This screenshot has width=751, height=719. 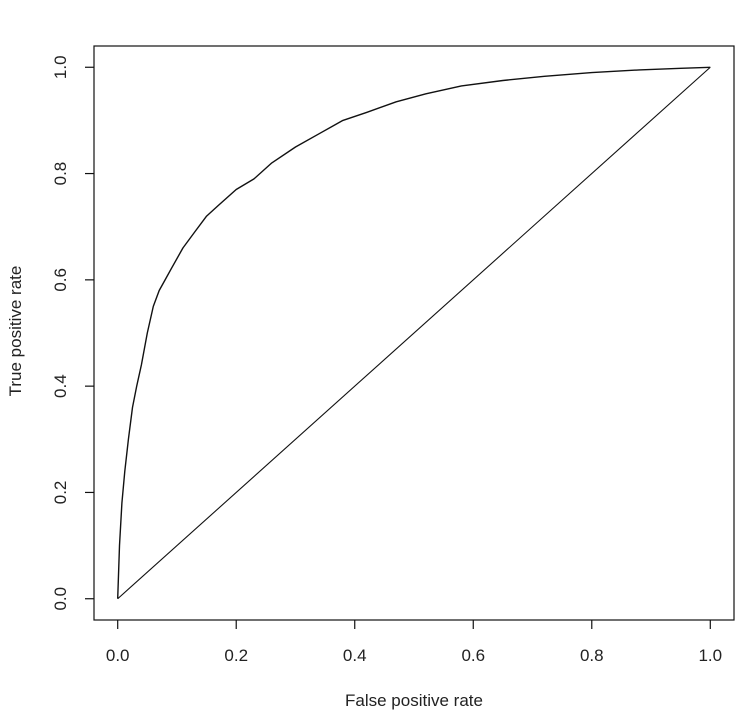 What do you see at coordinates (414, 642) in the screenshot?
I see `x-axis: 0.0 0.2 0.4 0.6 0.8 1.0` at bounding box center [414, 642].